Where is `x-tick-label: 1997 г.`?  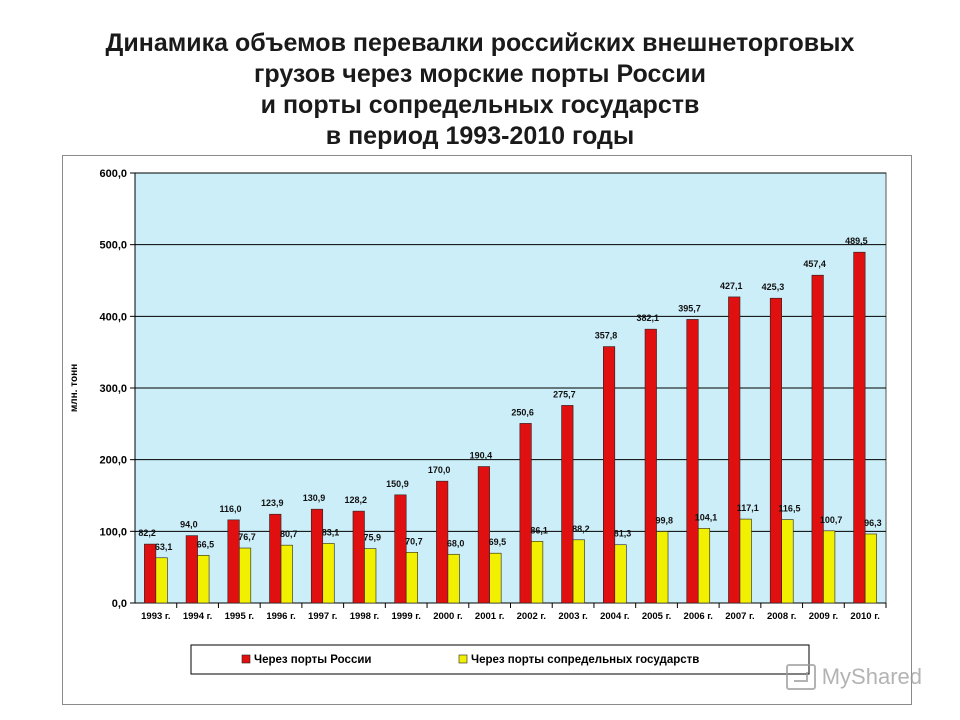
x-tick-label: 1997 г. is located at coordinates (322, 616).